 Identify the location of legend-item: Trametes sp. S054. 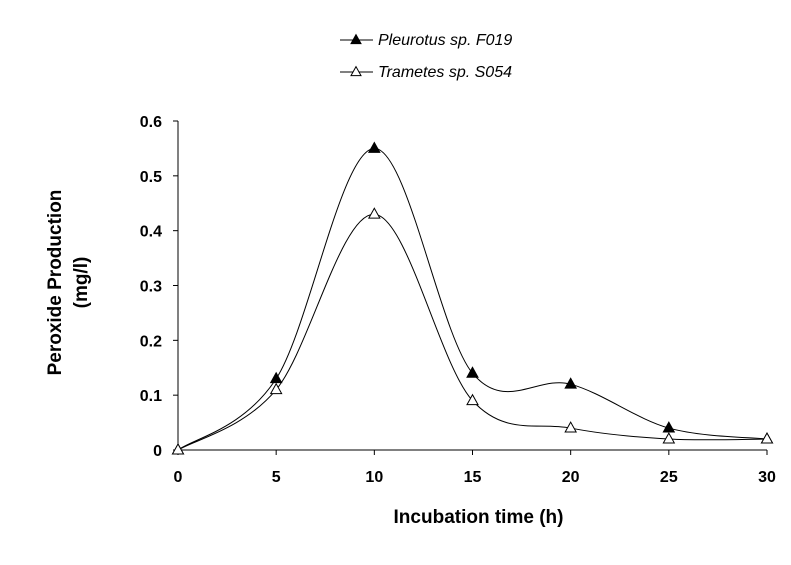
(426, 72).